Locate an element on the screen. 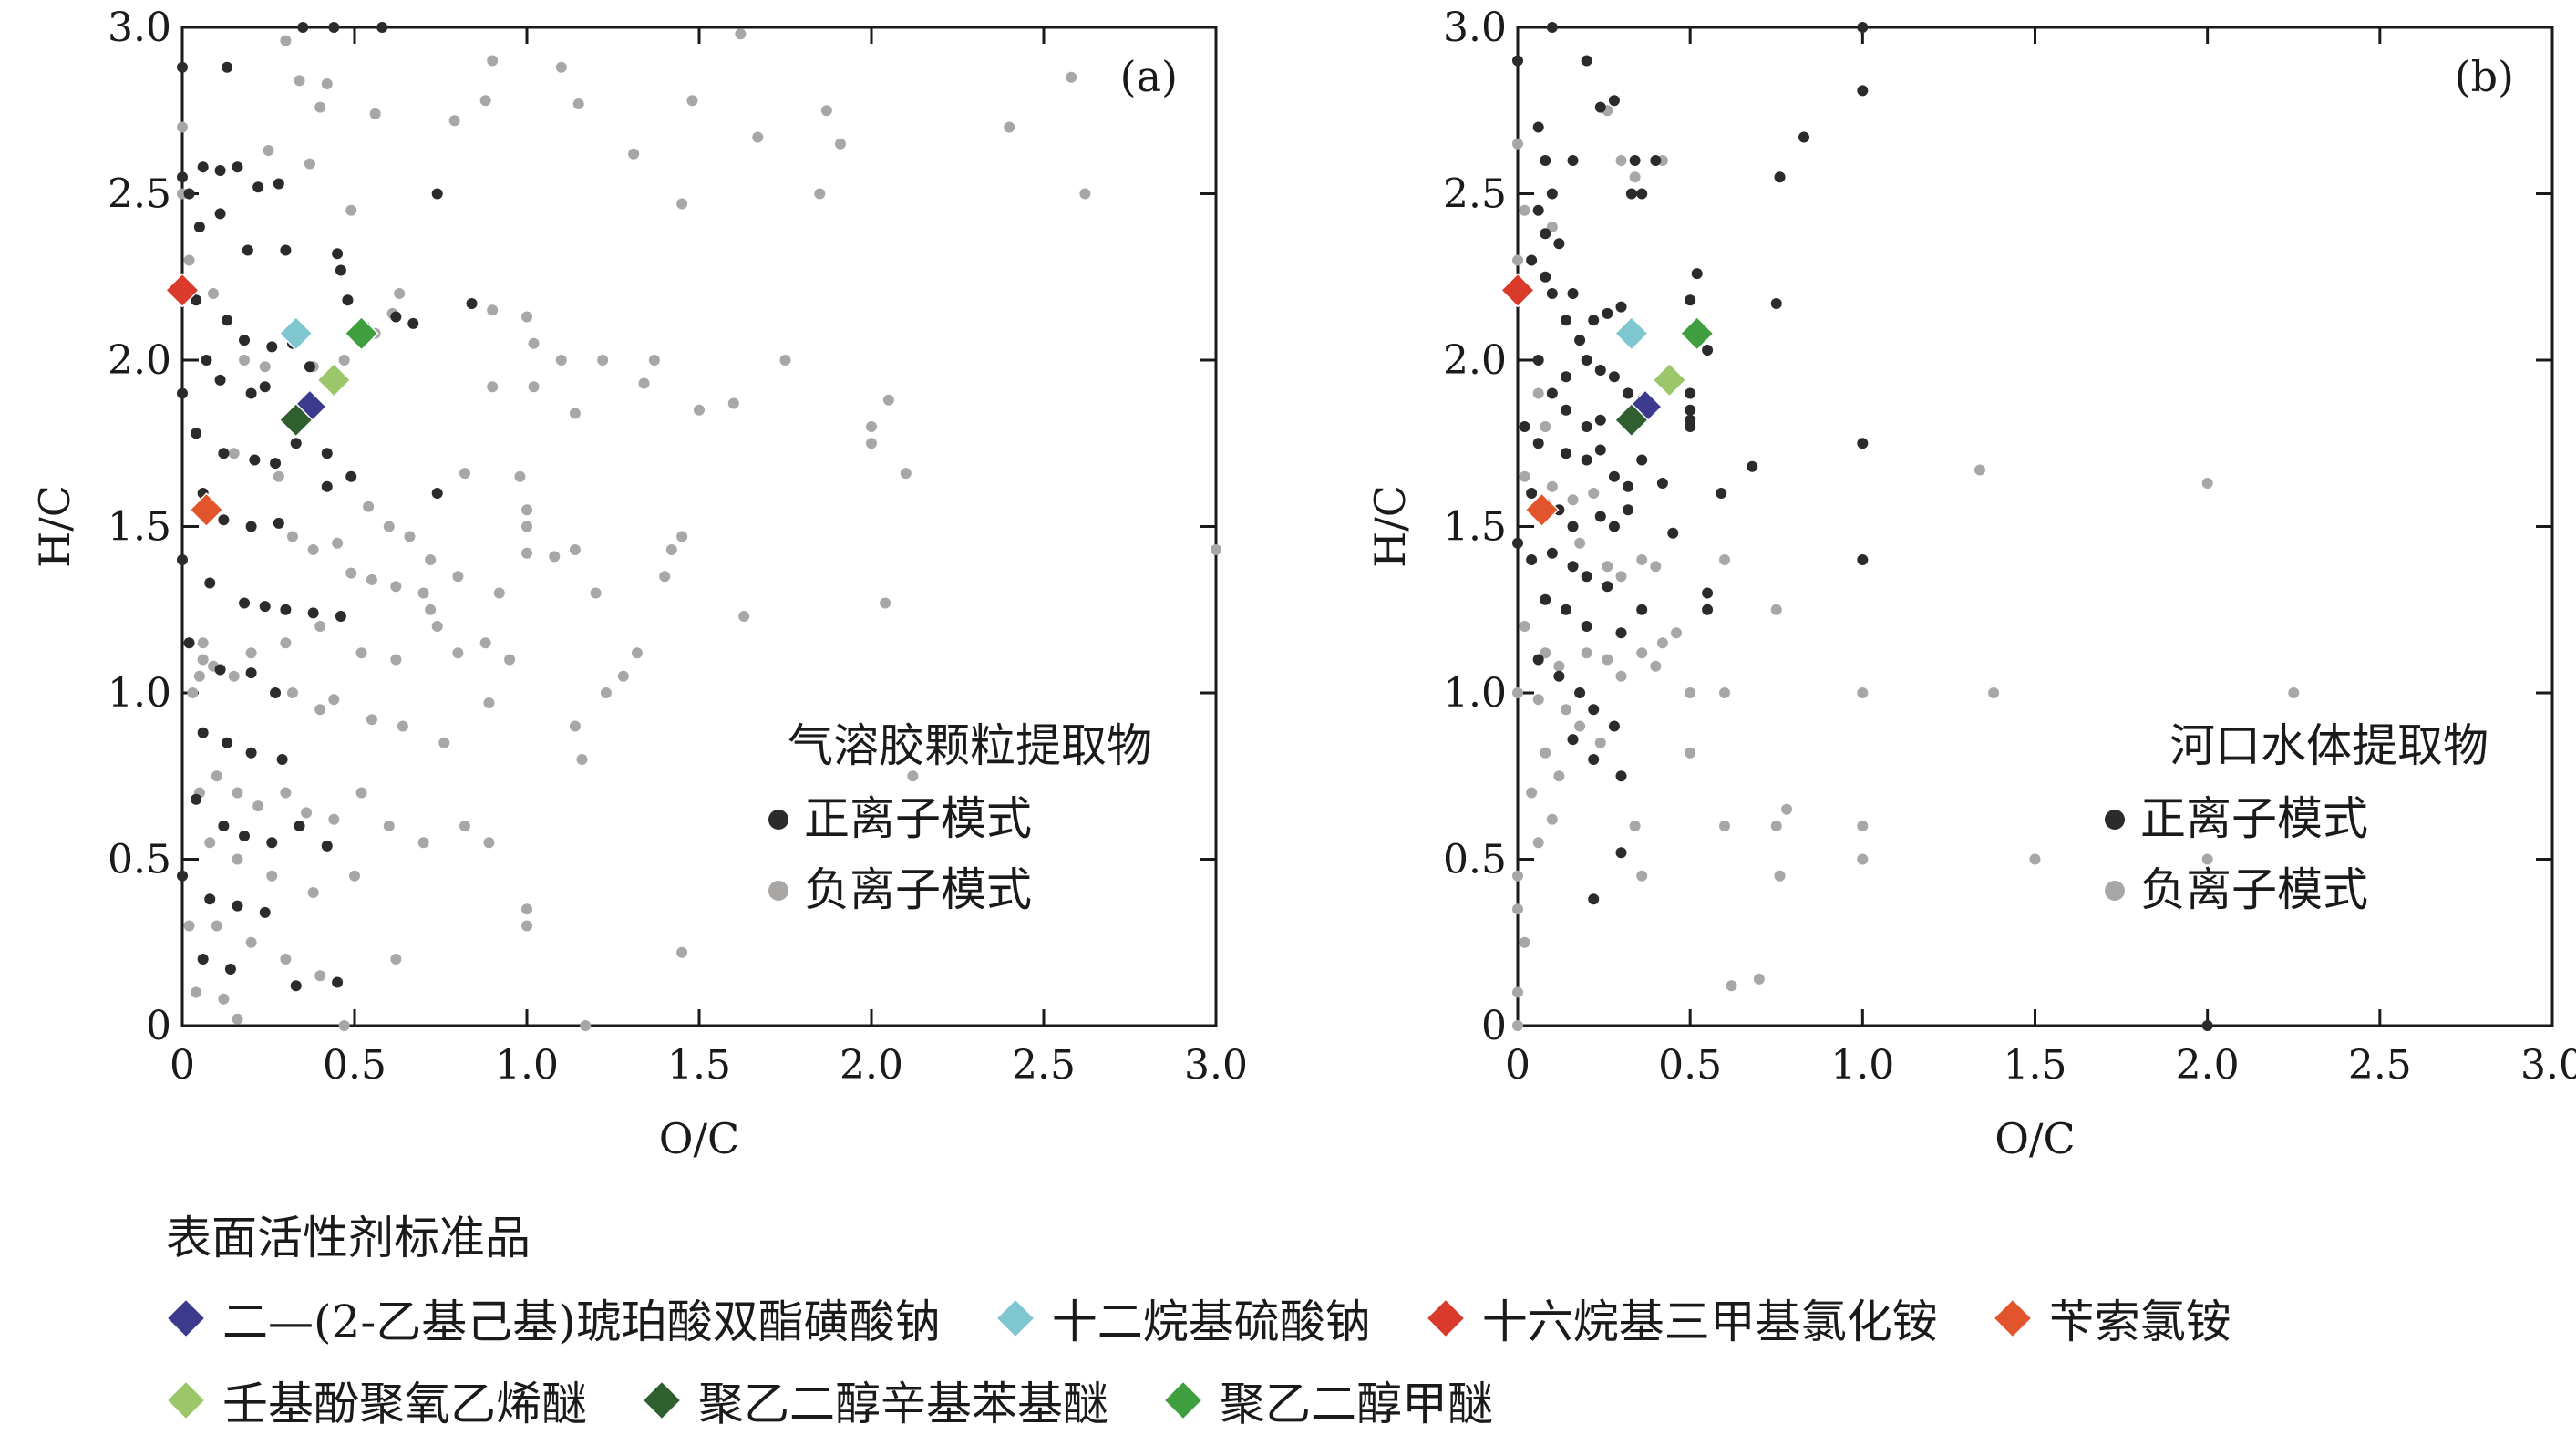  y-tick-label: 2.5 is located at coordinates (139, 194).